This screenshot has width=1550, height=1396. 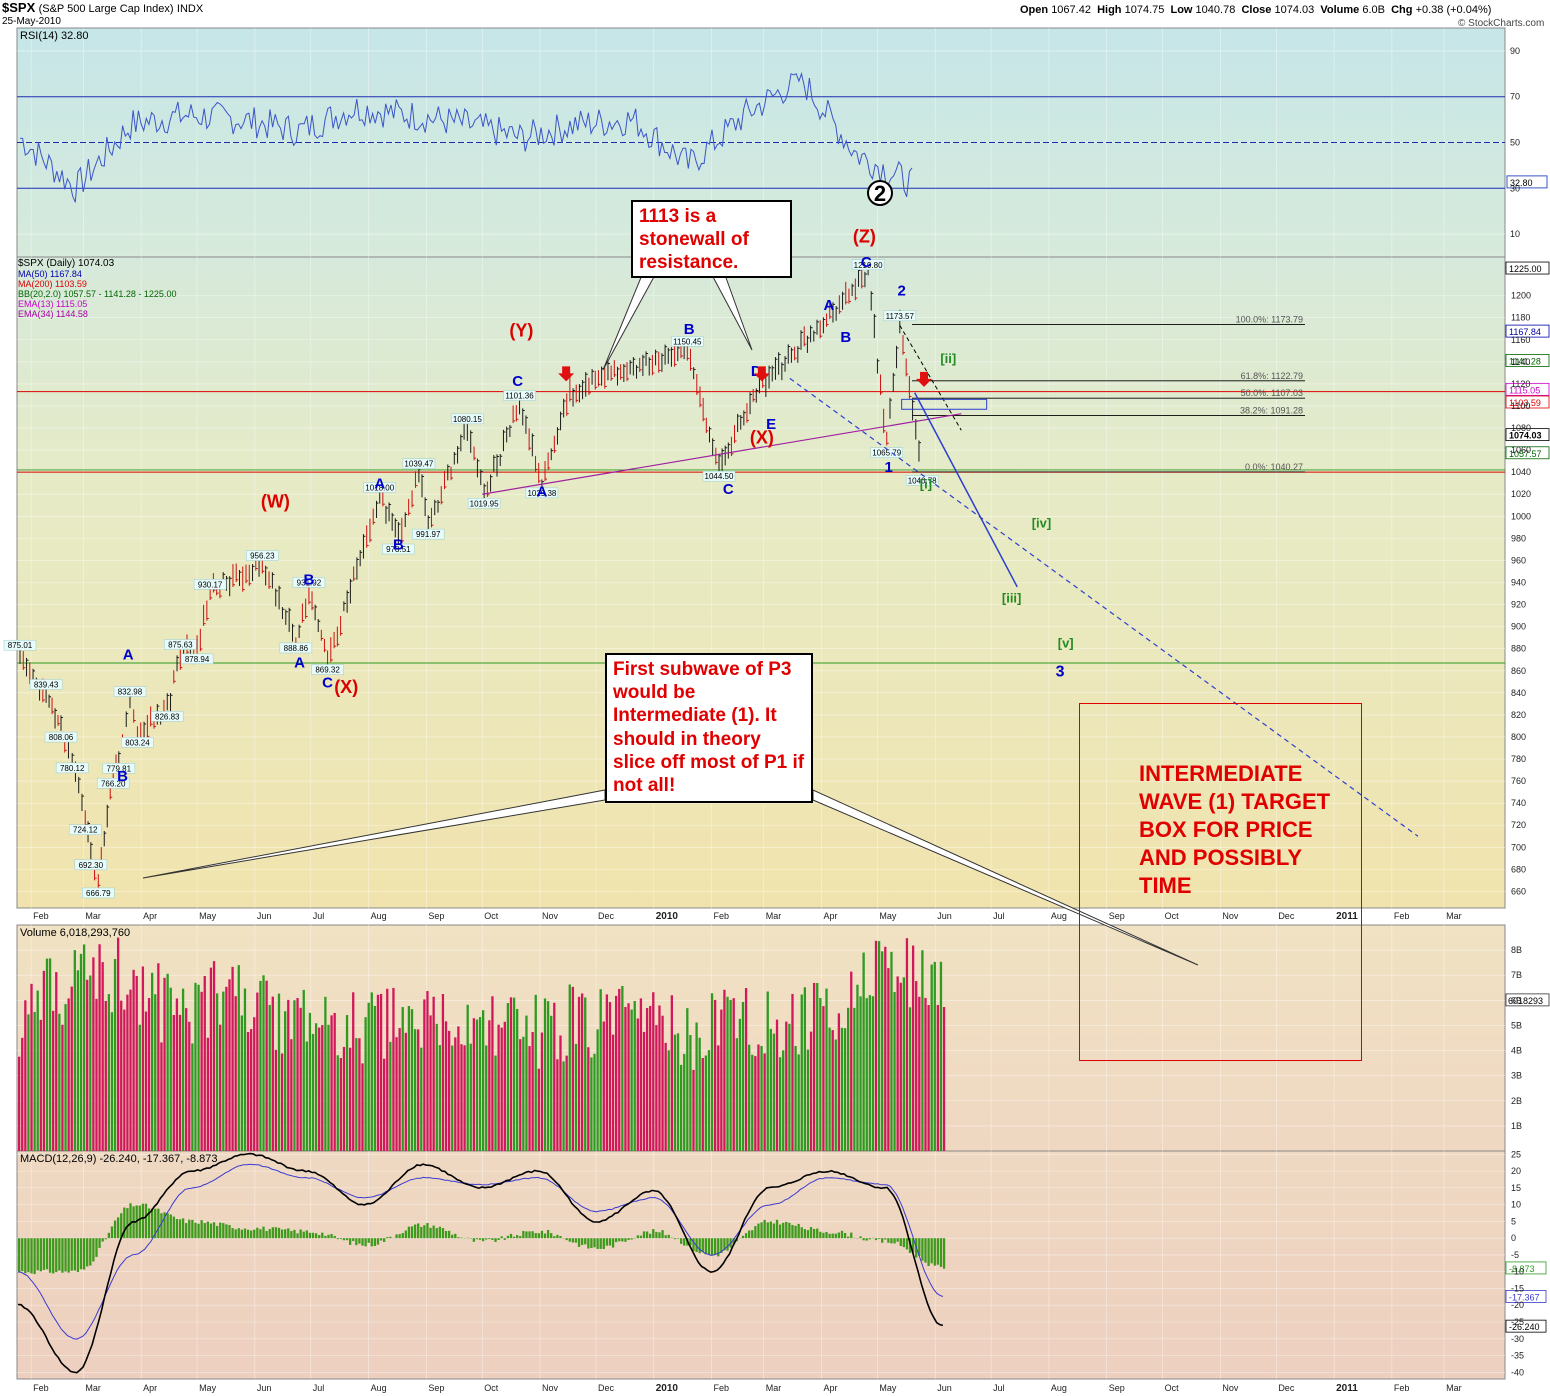 I want to click on macd-tick-label: -20, so click(x=1517, y=1305).